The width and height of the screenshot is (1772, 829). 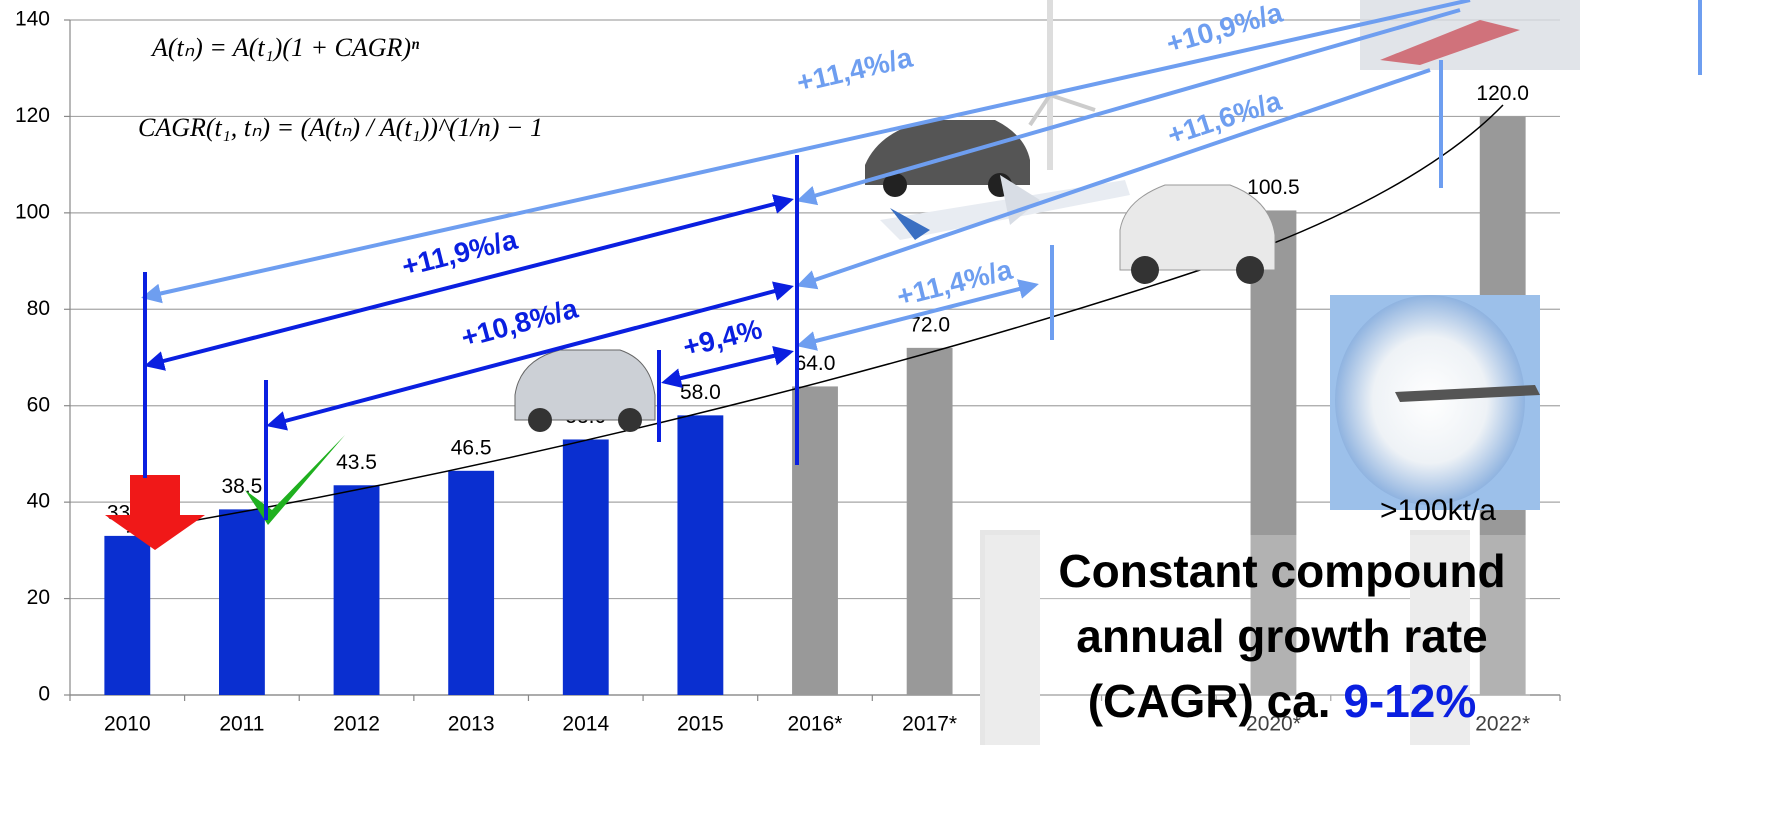 What do you see at coordinates (722, 337) in the screenshot?
I see `growth-label: +9,4%` at bounding box center [722, 337].